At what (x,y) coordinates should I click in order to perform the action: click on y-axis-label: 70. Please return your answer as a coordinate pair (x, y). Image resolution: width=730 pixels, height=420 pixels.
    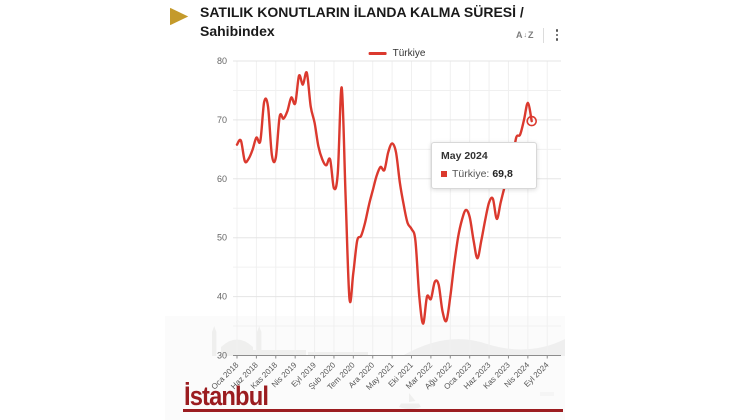
    Looking at the image, I should click on (222, 120).